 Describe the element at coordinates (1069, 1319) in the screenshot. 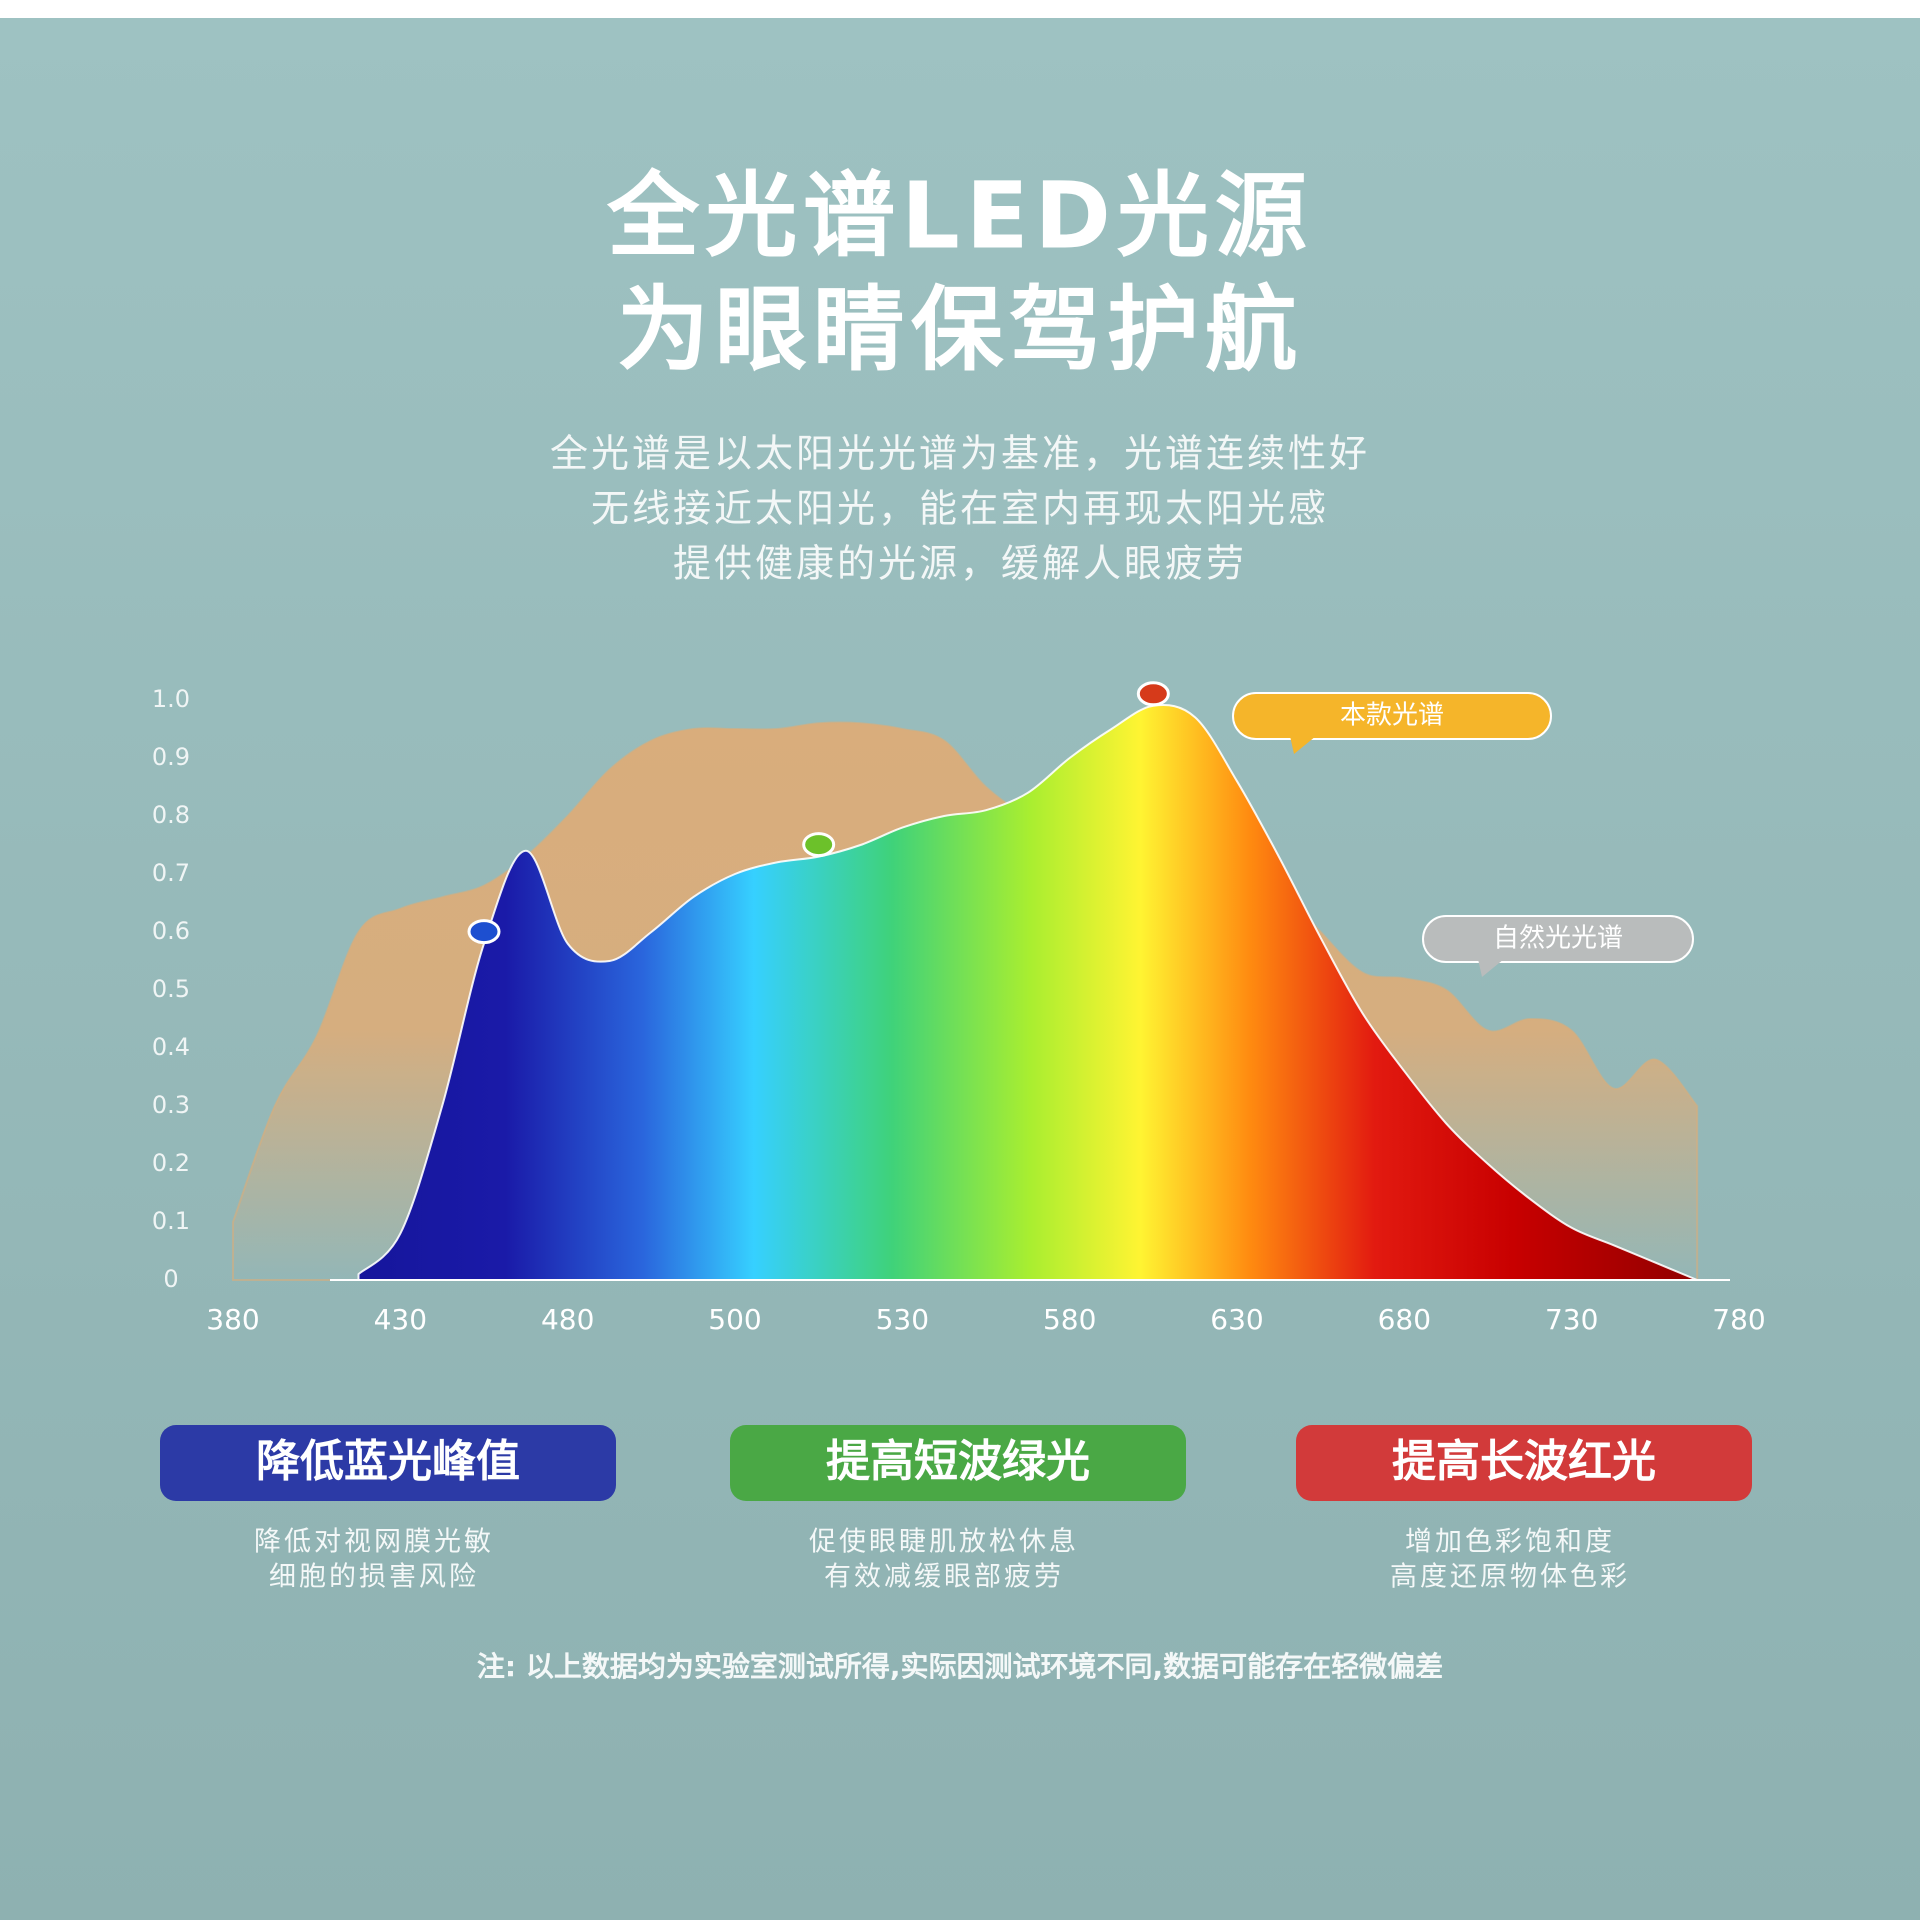

I see `x-tick-label: 580` at that location.